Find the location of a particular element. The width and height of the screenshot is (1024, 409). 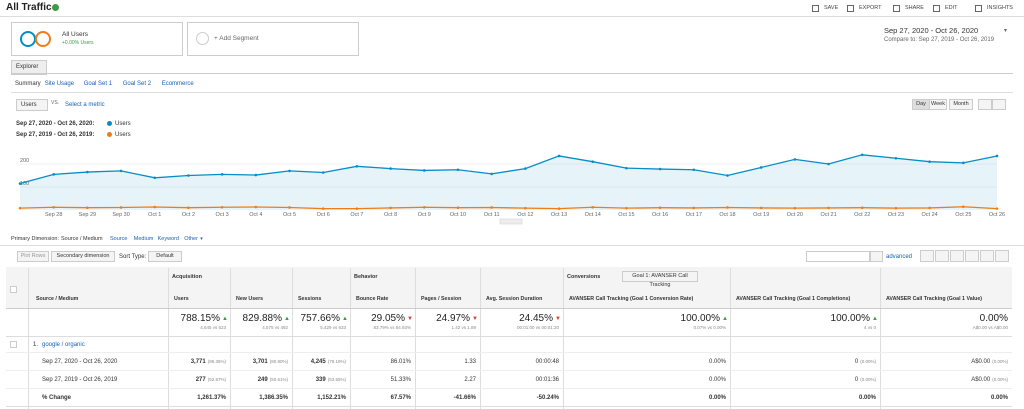

cell-share: (50.61%) is located at coordinates (278, 379).